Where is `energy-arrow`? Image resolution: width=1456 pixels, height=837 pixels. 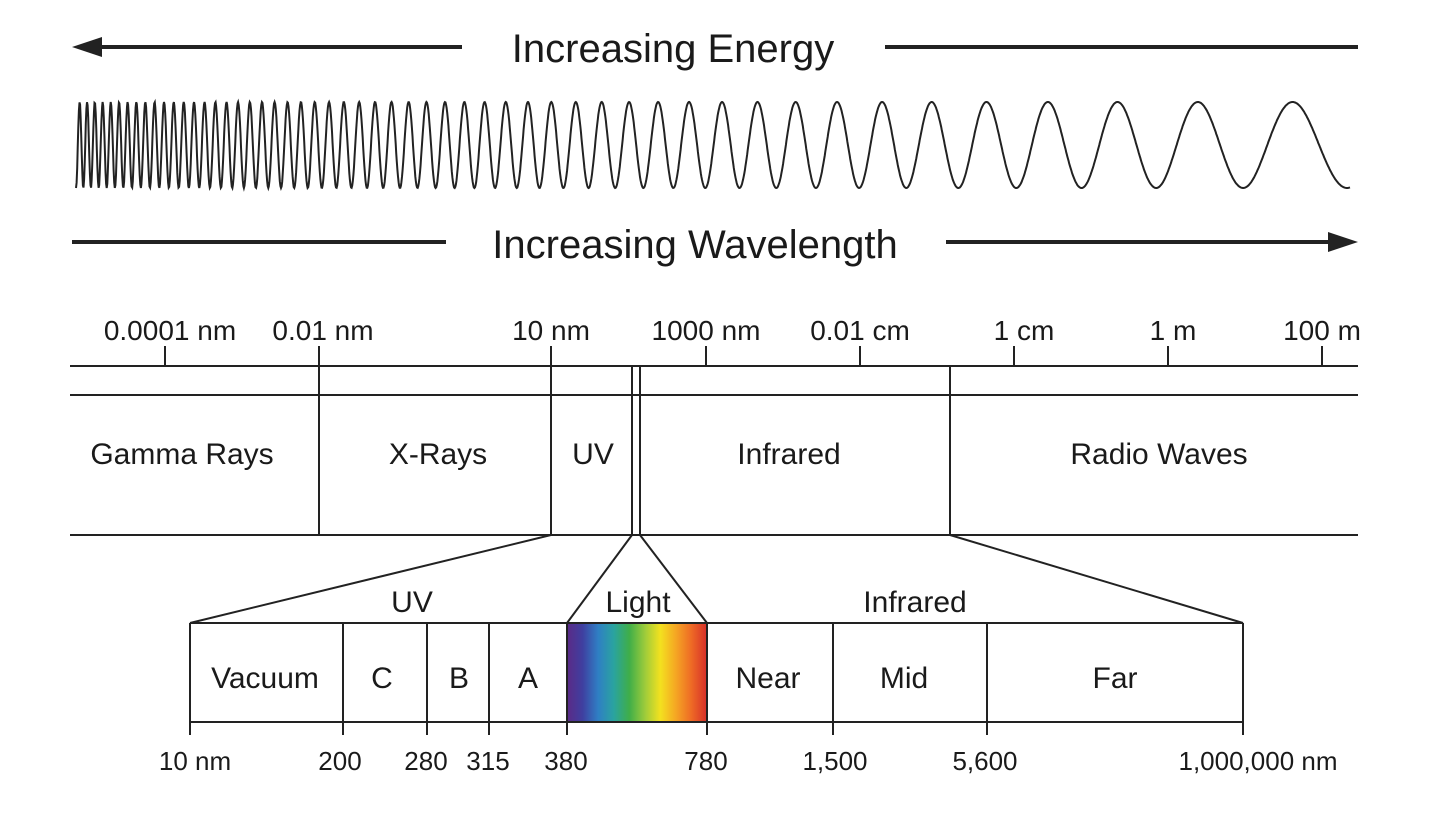
energy-arrow is located at coordinates (715, 47).